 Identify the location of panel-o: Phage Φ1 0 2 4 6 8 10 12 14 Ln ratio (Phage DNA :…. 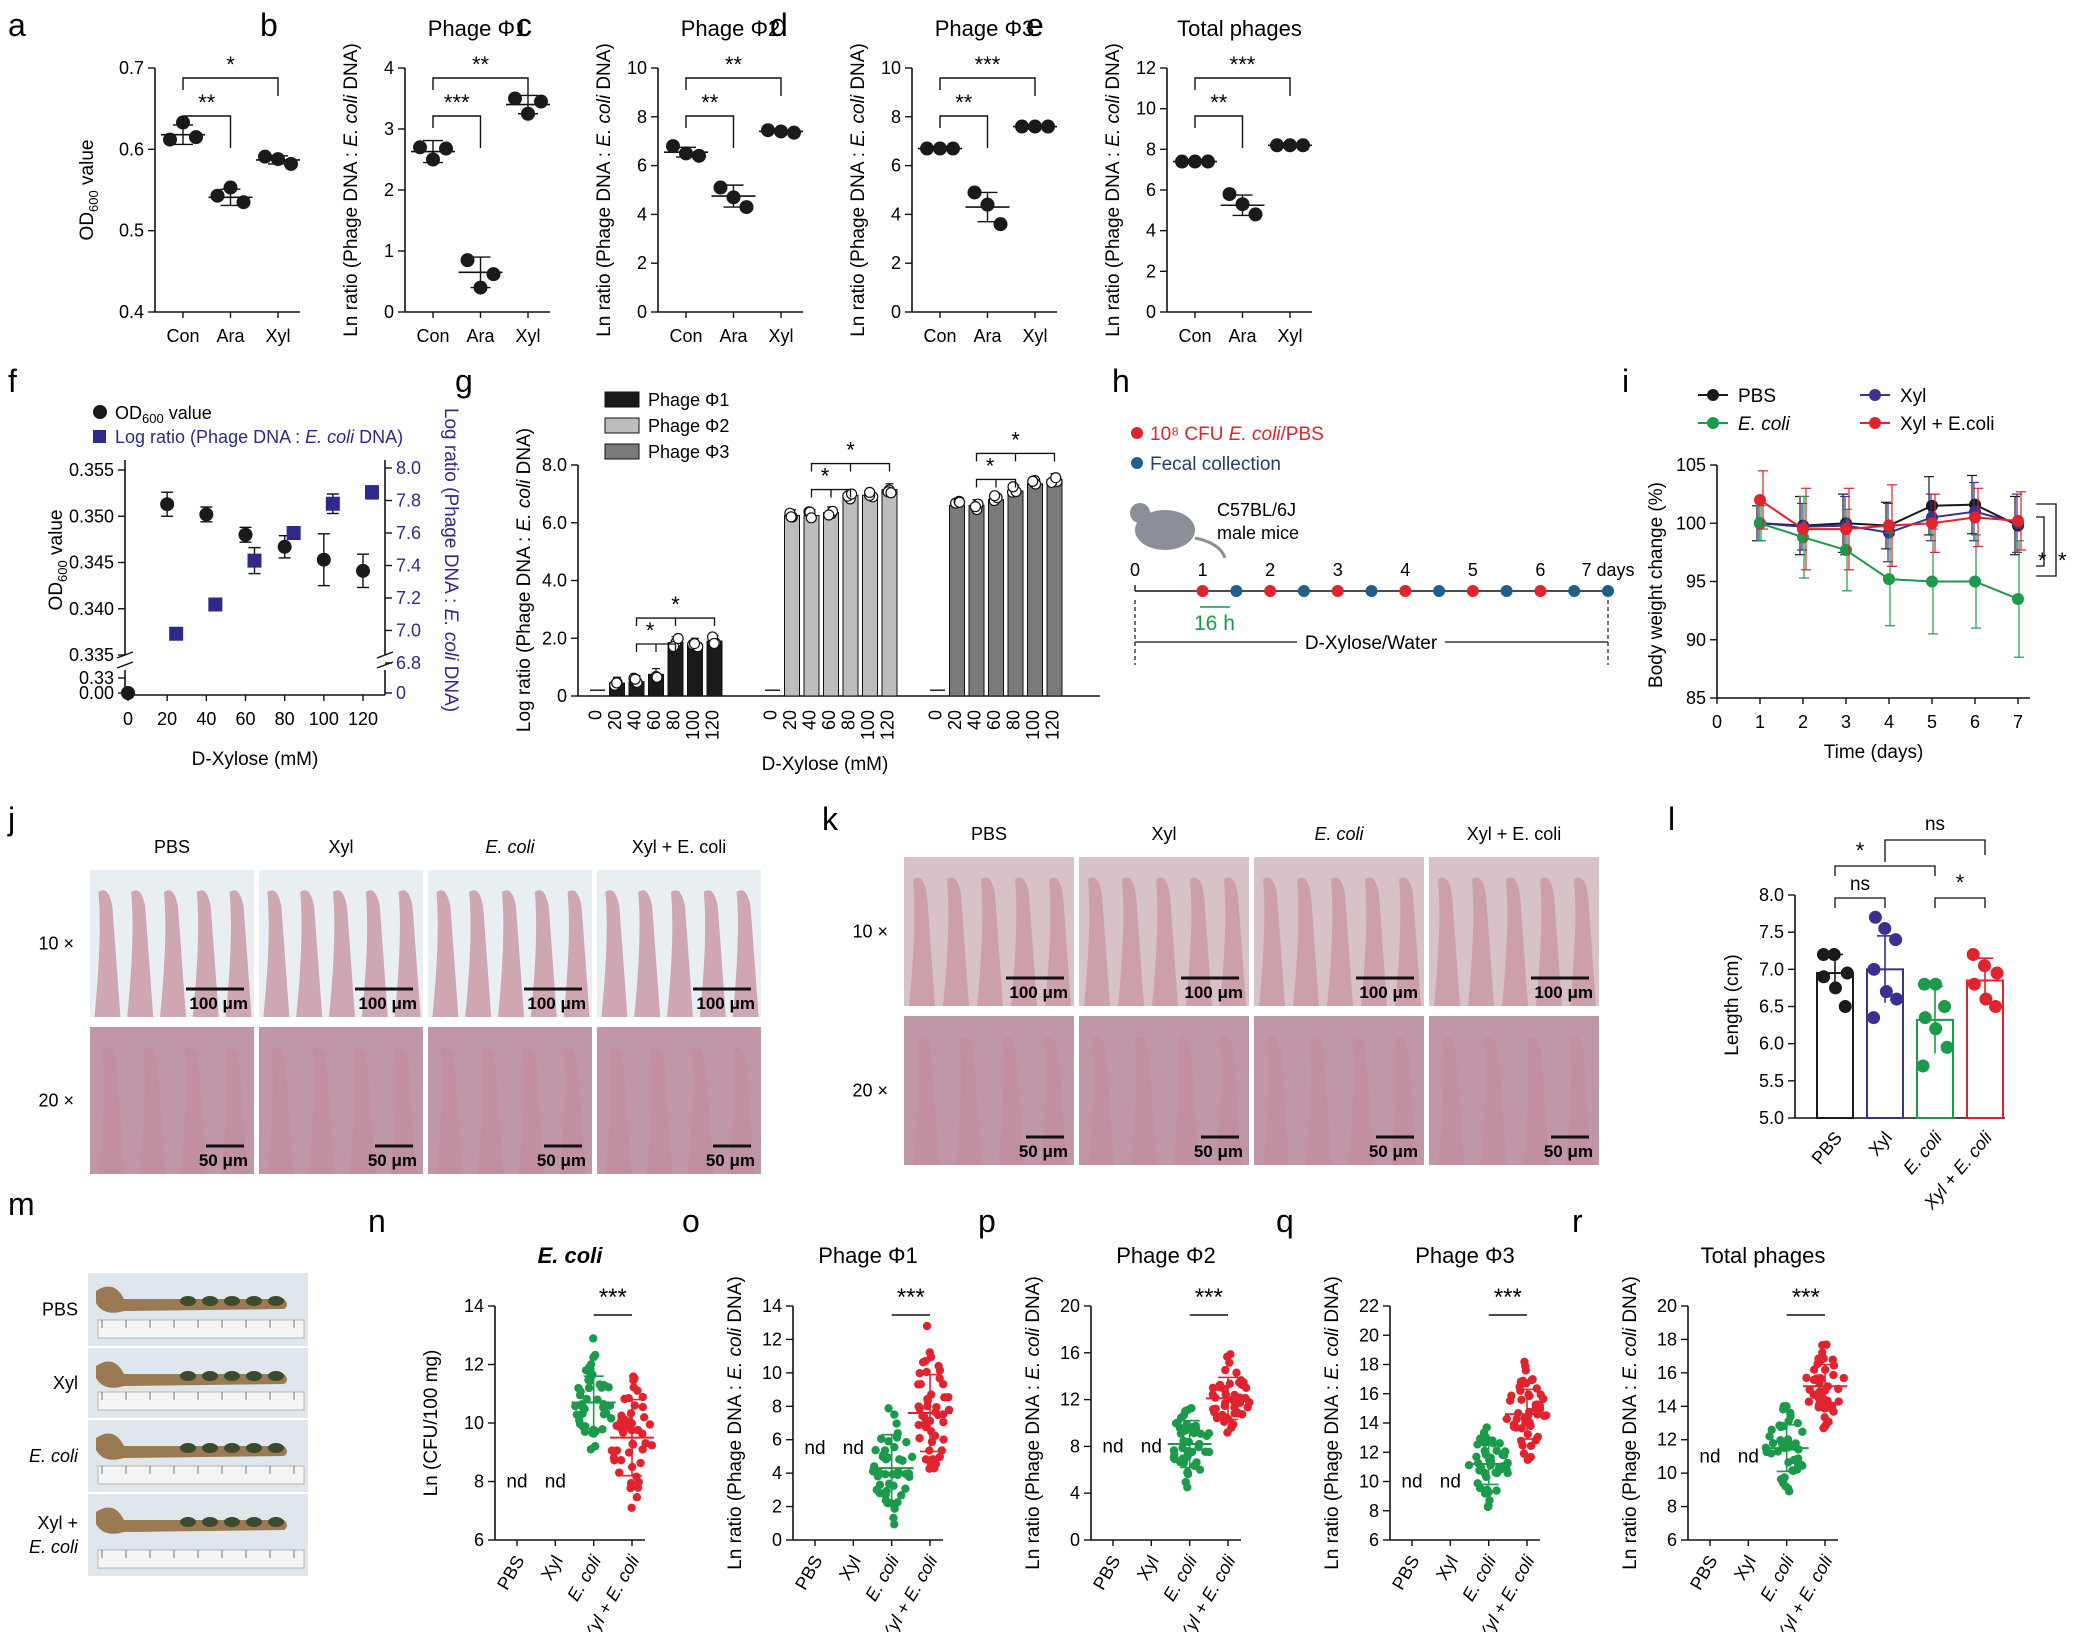
(839, 1437).